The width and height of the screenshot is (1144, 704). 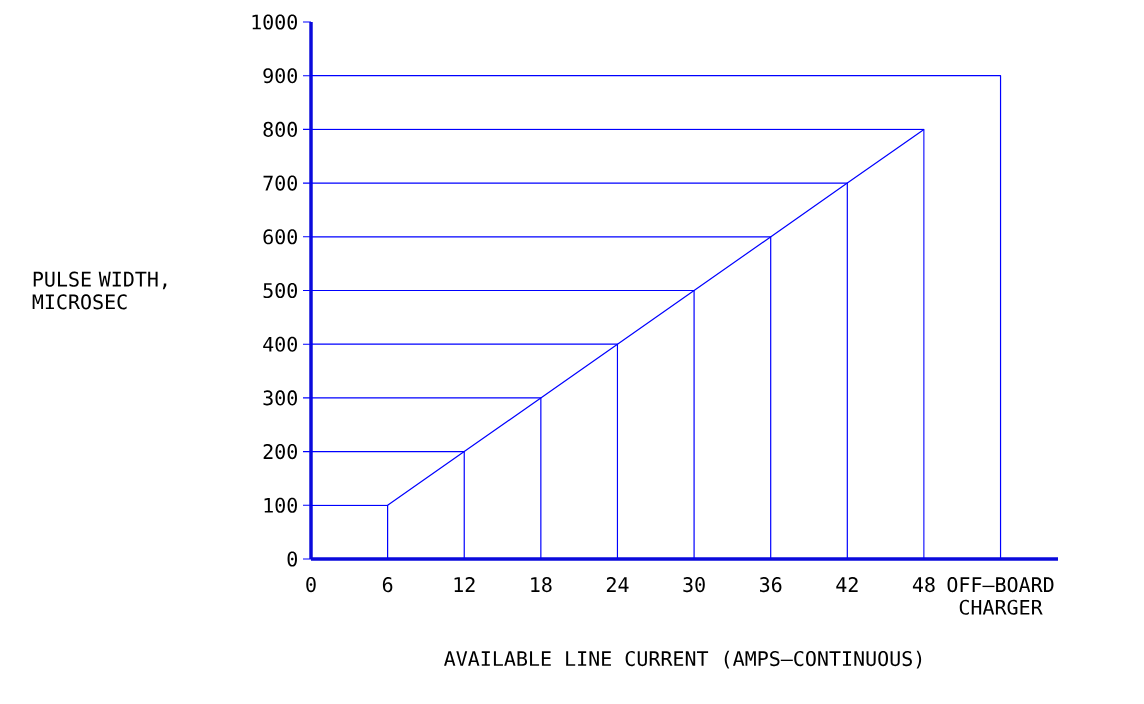 I want to click on x-tick-label: 48, so click(x=923, y=585).